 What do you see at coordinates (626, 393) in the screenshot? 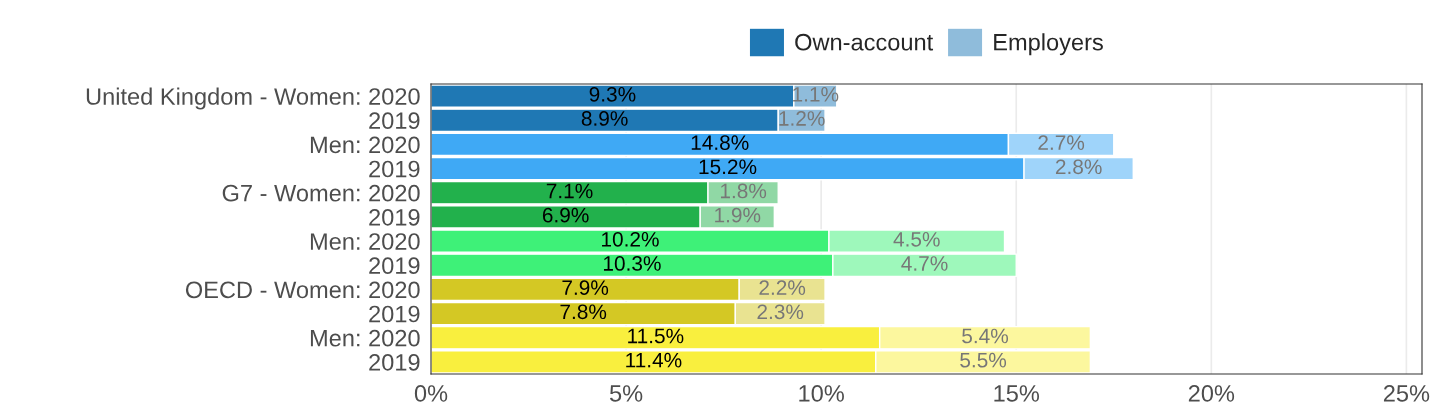
I see `x-tick-label: 5%` at bounding box center [626, 393].